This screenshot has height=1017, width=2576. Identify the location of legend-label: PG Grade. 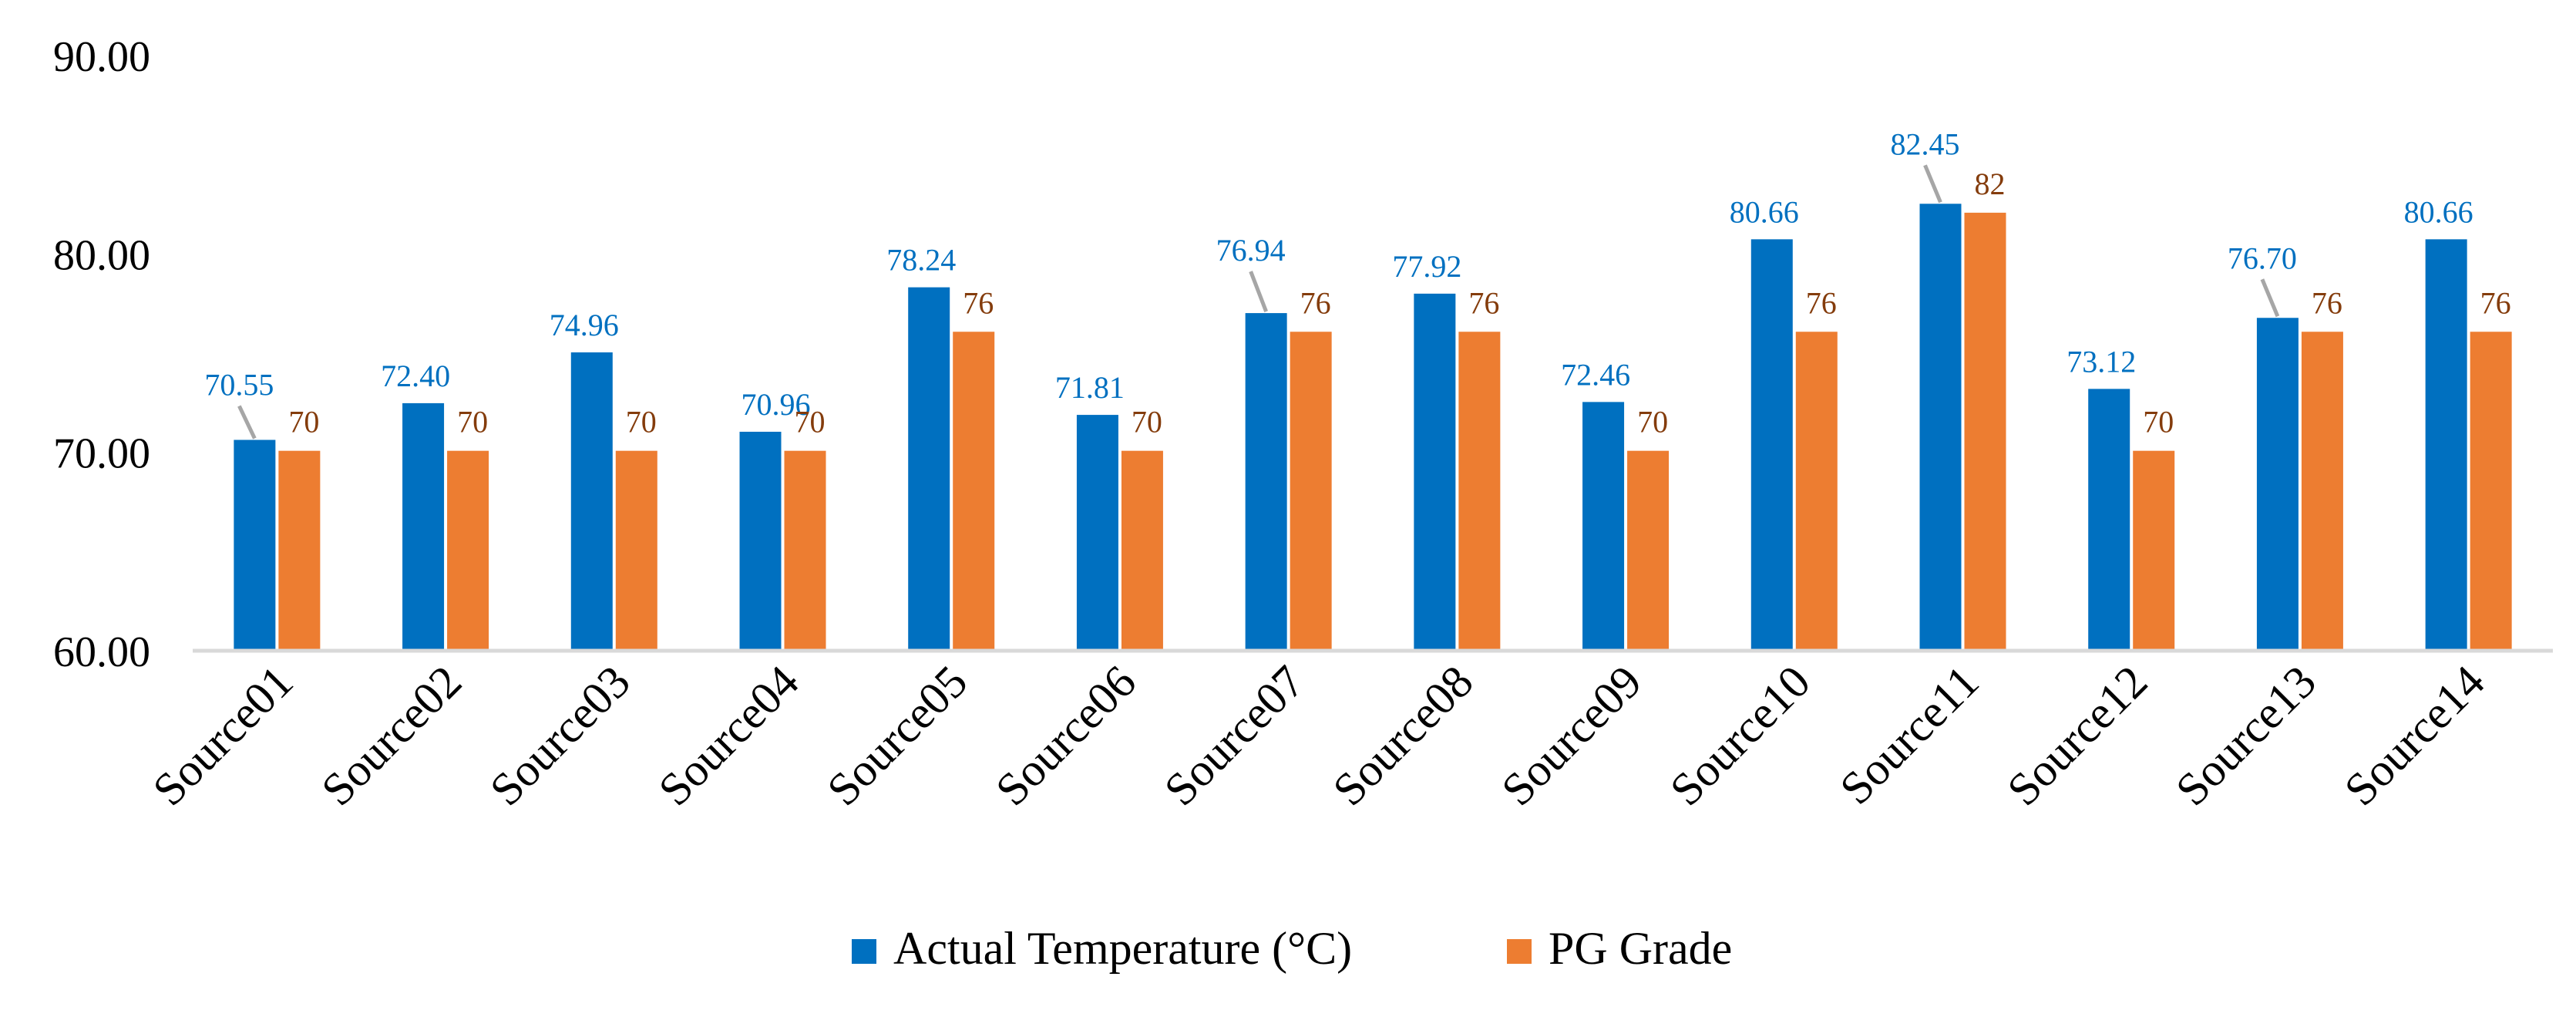
(1640, 948).